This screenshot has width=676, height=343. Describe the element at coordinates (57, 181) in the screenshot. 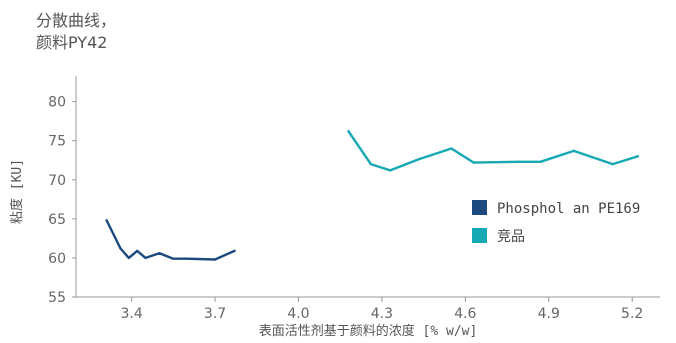

I see `y-tick-label: 70` at that location.